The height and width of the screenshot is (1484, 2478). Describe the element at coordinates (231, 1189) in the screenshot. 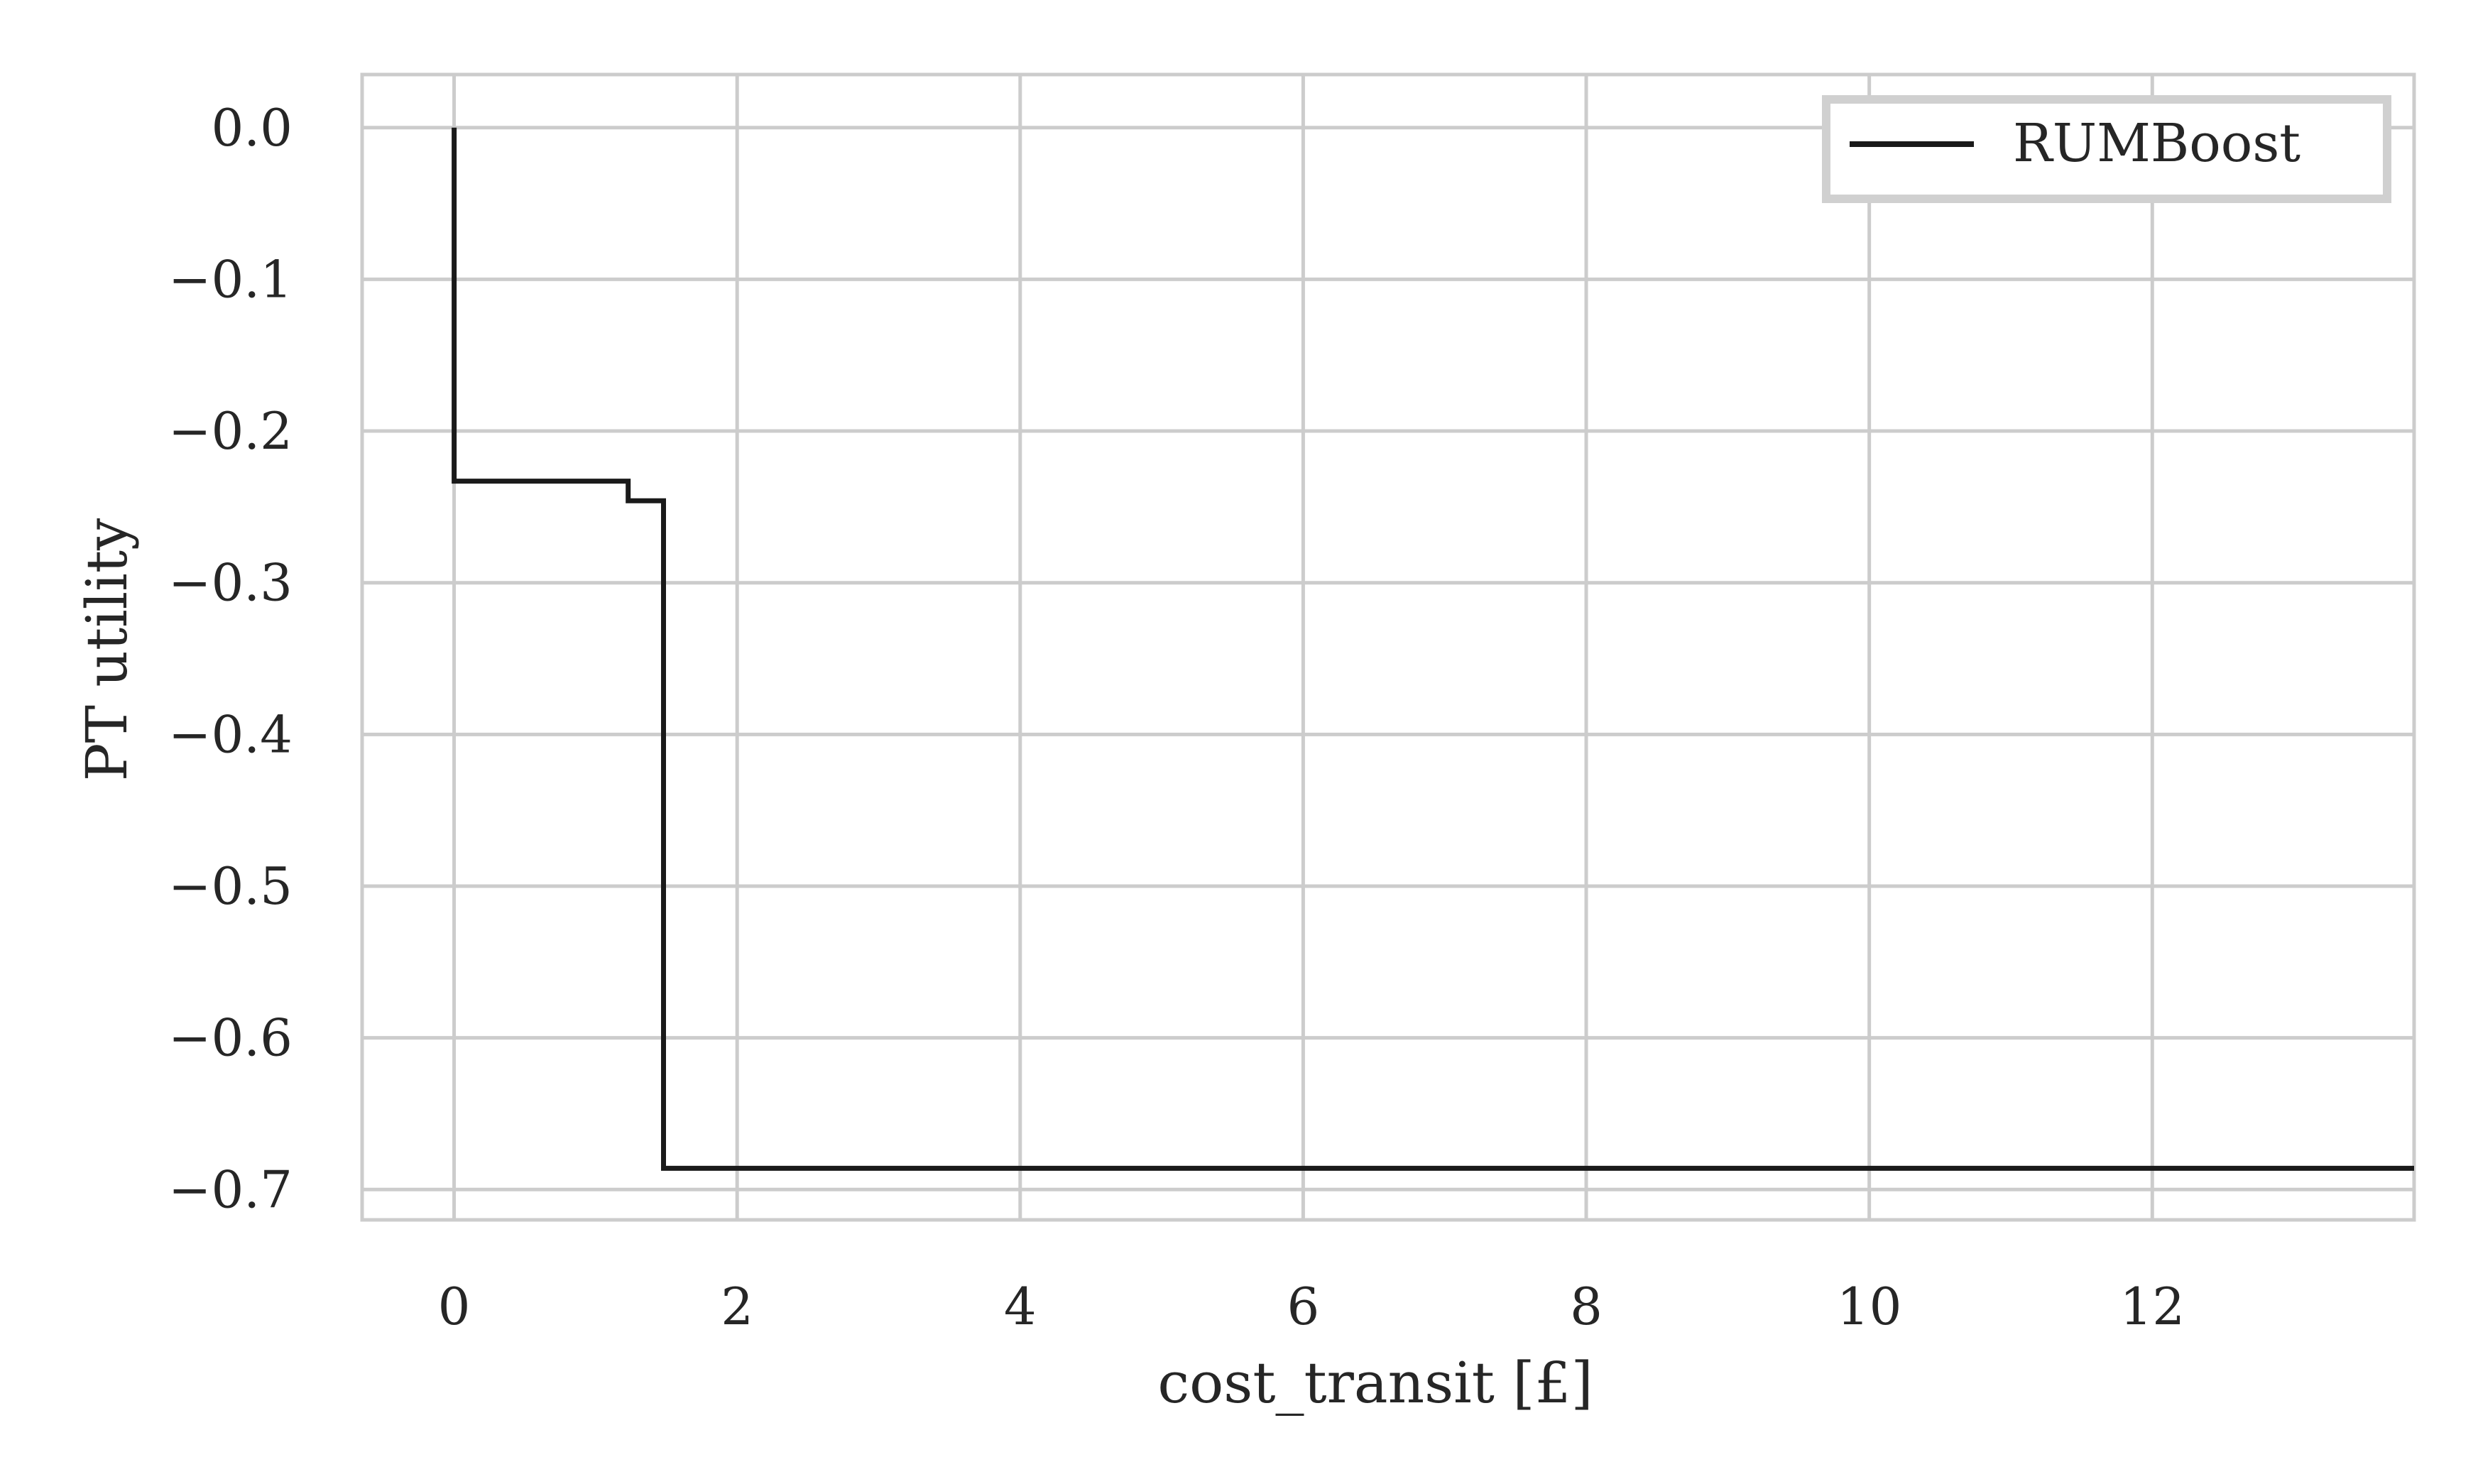

I see `y-tick-label: −0.7` at that location.